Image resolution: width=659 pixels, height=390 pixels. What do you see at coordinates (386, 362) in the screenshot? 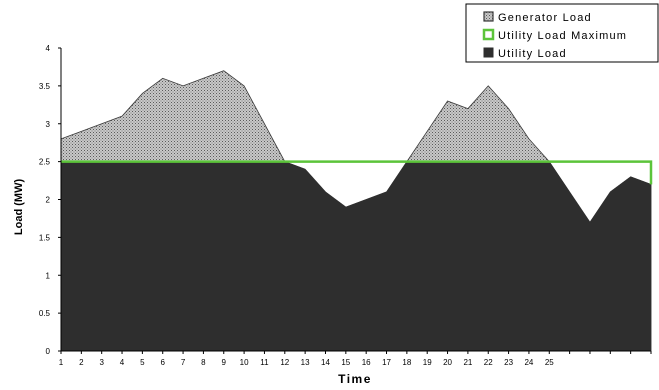
I see `x-tick-label: 17` at bounding box center [386, 362].